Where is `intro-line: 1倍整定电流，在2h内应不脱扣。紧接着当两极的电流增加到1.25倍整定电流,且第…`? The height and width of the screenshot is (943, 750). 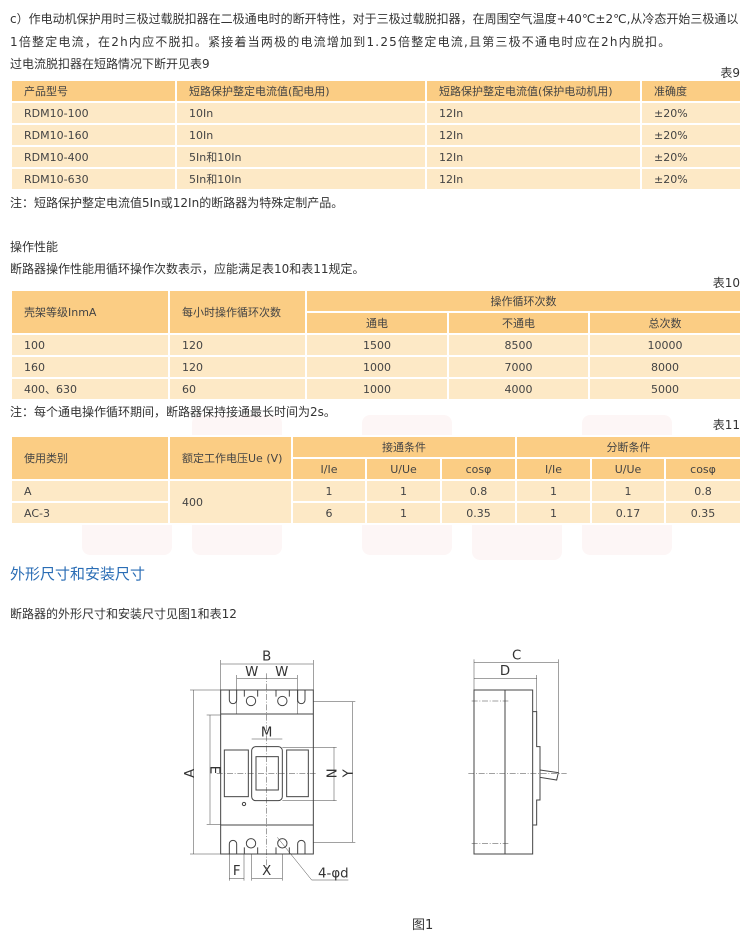
intro-line: 1倍整定电流，在2h内应不脱扣。紧接着当两极的电流增加到1.25倍整定电流,且第… is located at coordinates (341, 42).